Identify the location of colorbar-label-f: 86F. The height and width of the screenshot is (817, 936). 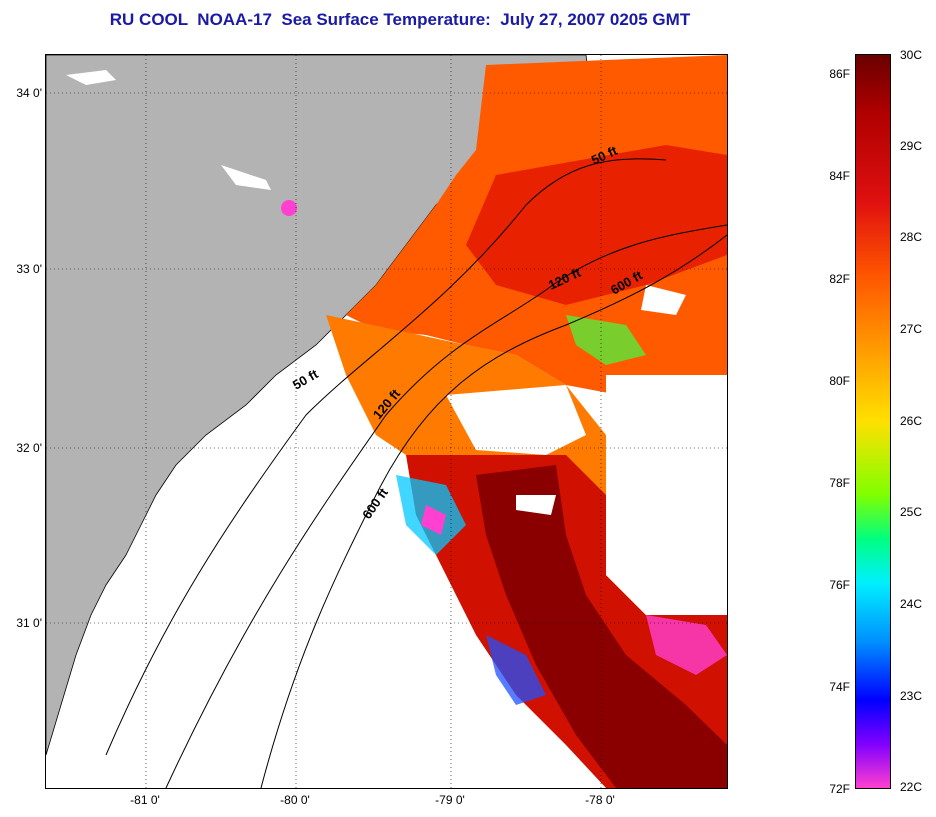
(839, 74).